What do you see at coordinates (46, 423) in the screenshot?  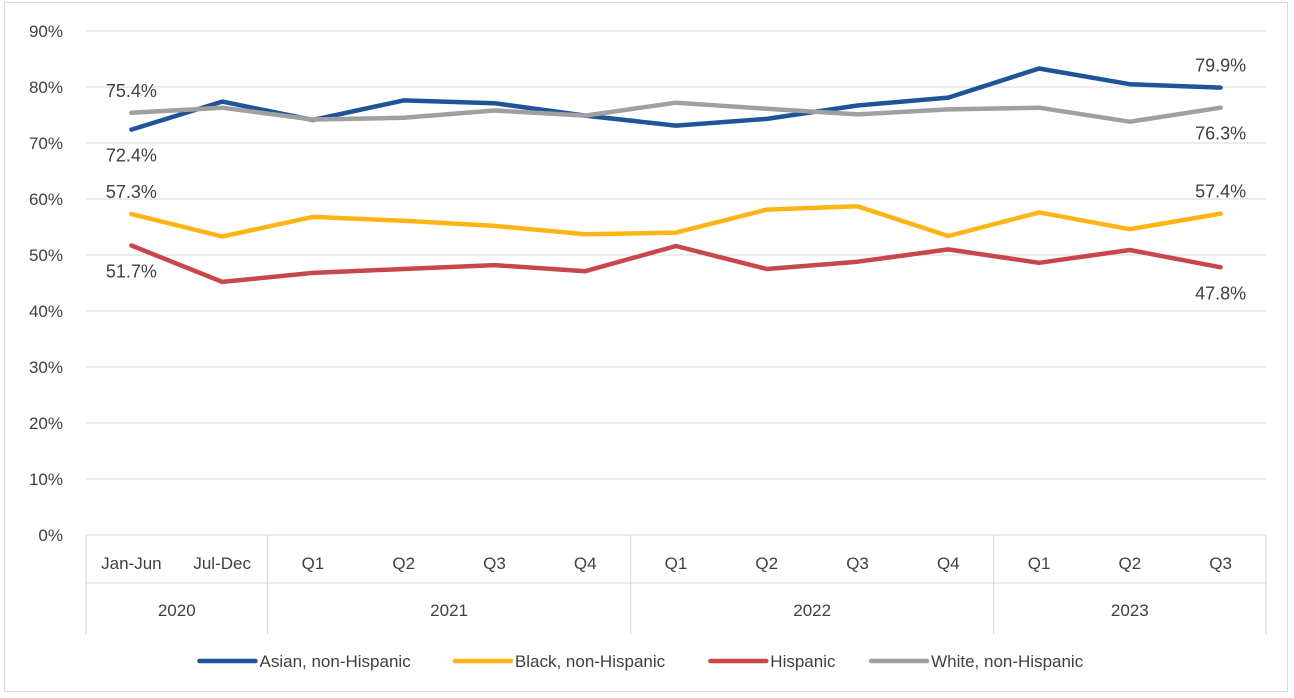 I see `y-tick-label: 20%` at bounding box center [46, 423].